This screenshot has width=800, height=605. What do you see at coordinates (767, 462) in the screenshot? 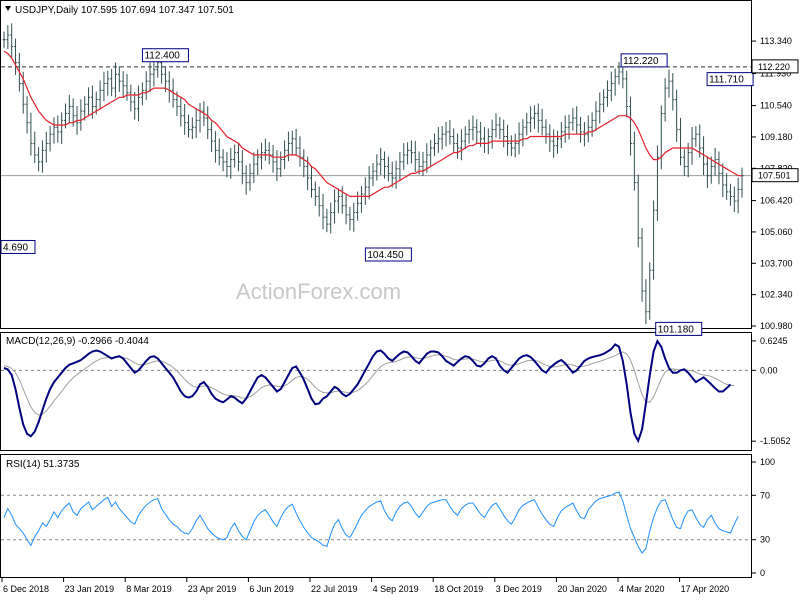
I see `rsi-y-tick-label: 100` at bounding box center [767, 462].